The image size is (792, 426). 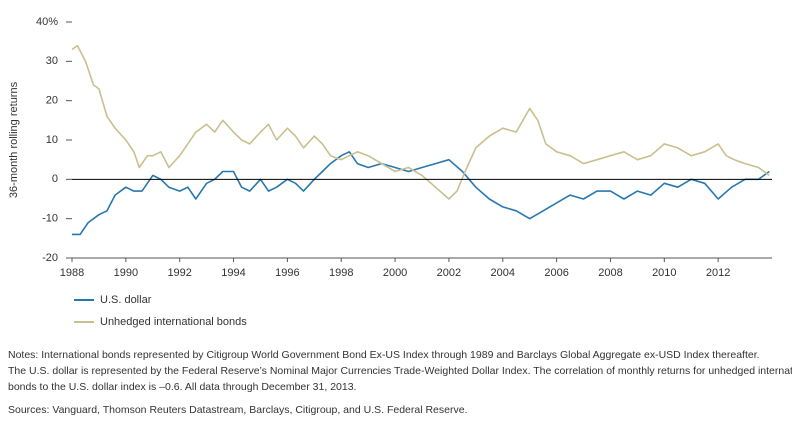 What do you see at coordinates (556, 273) in the screenshot?
I see `x-tick-label: 2006` at bounding box center [556, 273].